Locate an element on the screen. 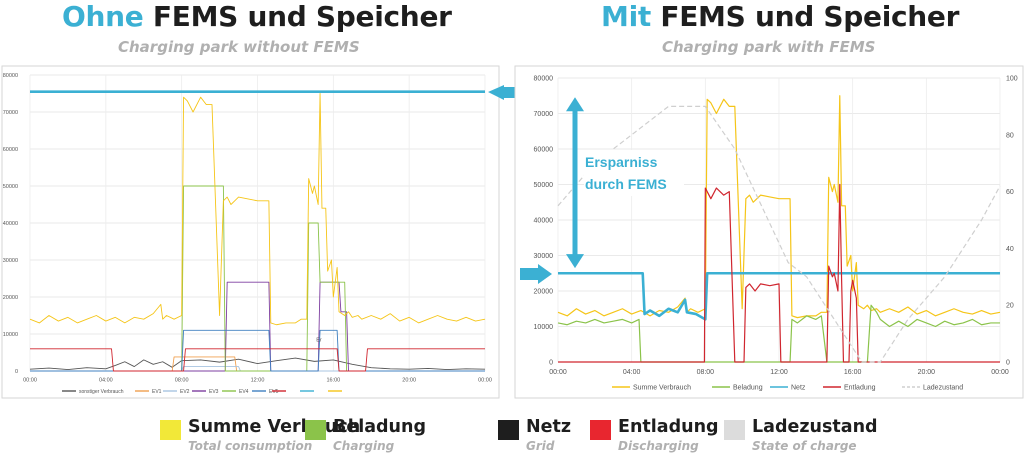 The image size is (1024, 455). y2-tick-label: 0 is located at coordinates (1008, 362).